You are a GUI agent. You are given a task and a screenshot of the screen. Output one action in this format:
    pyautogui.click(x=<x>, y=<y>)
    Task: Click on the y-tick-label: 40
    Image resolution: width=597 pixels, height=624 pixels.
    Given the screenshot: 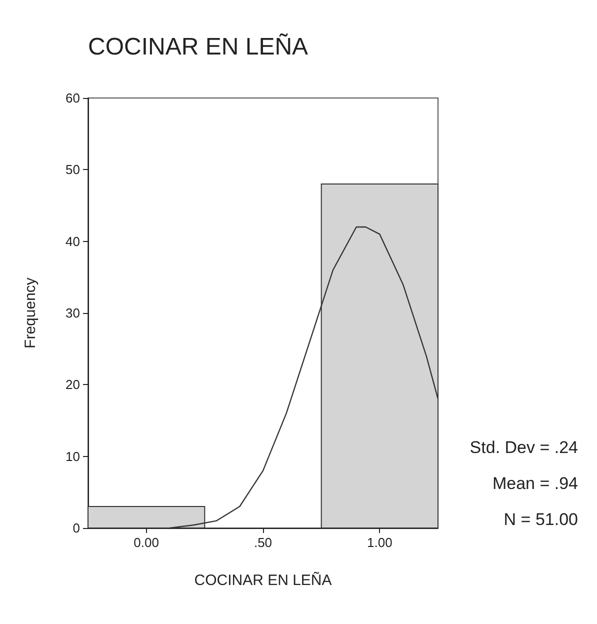 What is the action you would take?
    pyautogui.click(x=73, y=241)
    